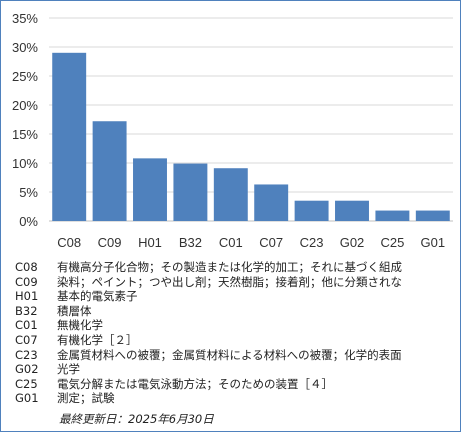 The height and width of the screenshot is (432, 461). I want to click on legend-description: 金属質材料への被覆；金属質材料による材料への被覆；化学的表面, so click(229, 354).